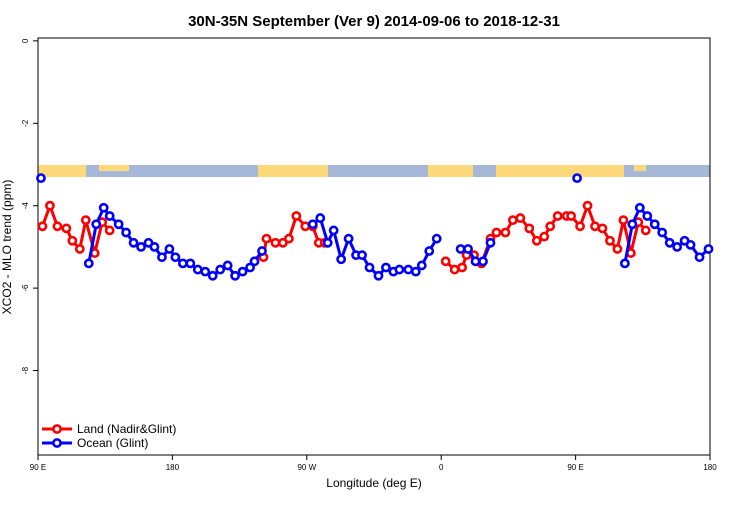  I want to click on y-tick-label: 0, so click(25, 40).